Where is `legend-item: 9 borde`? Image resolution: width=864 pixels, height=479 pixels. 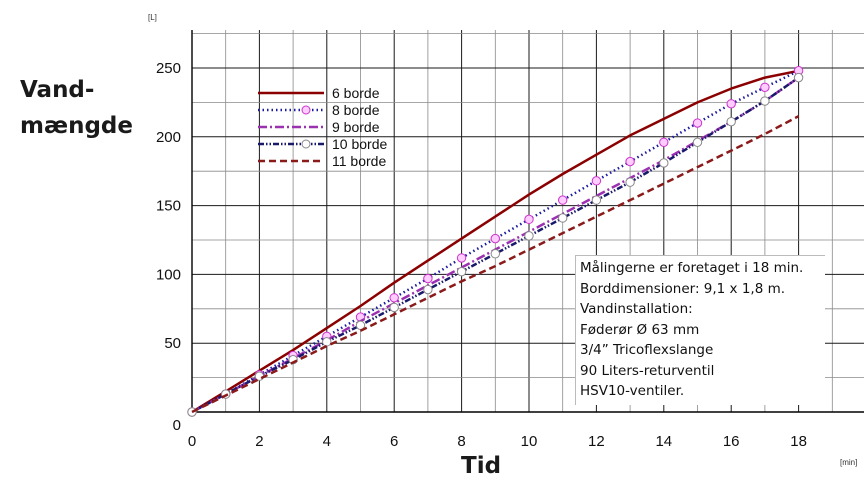
legend-item: 9 borde is located at coordinates (336, 127).